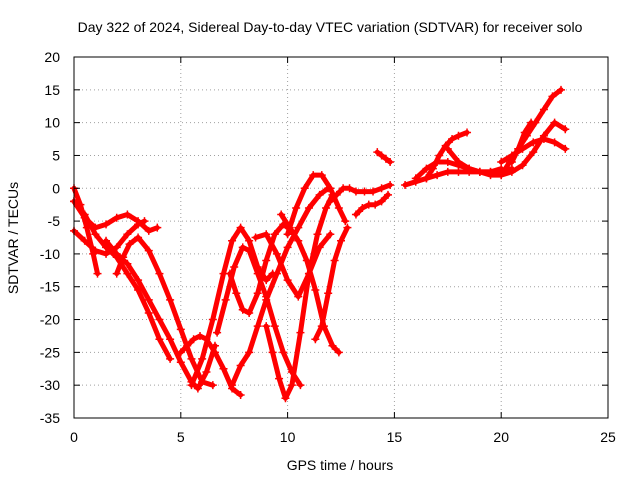 This screenshot has width=640, height=480. What do you see at coordinates (501, 437) in the screenshot?
I see `x-tick-label: 20` at bounding box center [501, 437].